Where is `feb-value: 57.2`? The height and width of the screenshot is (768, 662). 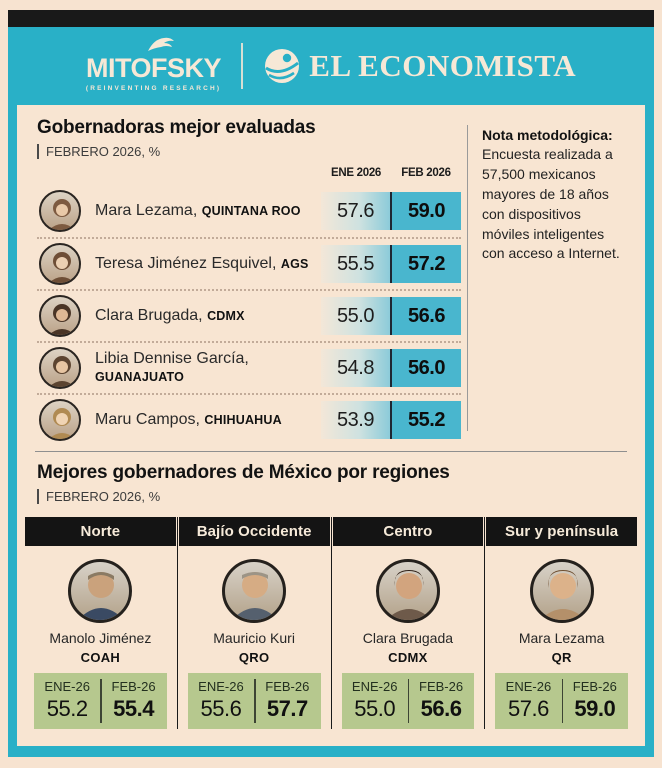
feb-value: 57.2 is located at coordinates (425, 264).